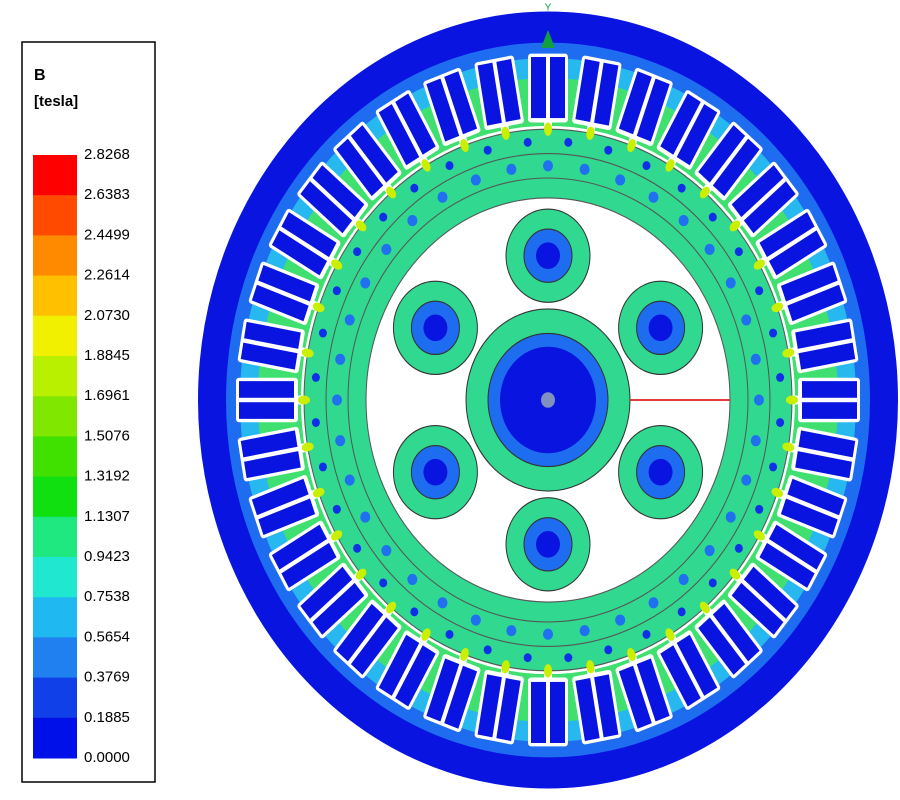 The image size is (900, 800). What do you see at coordinates (107, 435) in the screenshot?
I see `scale-label: 1.5076` at bounding box center [107, 435].